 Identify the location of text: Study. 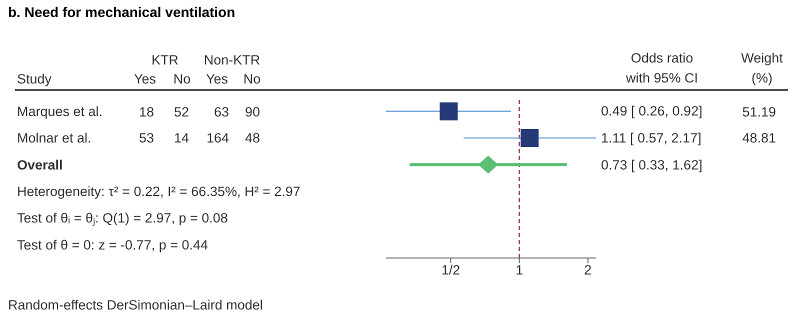
(34, 79).